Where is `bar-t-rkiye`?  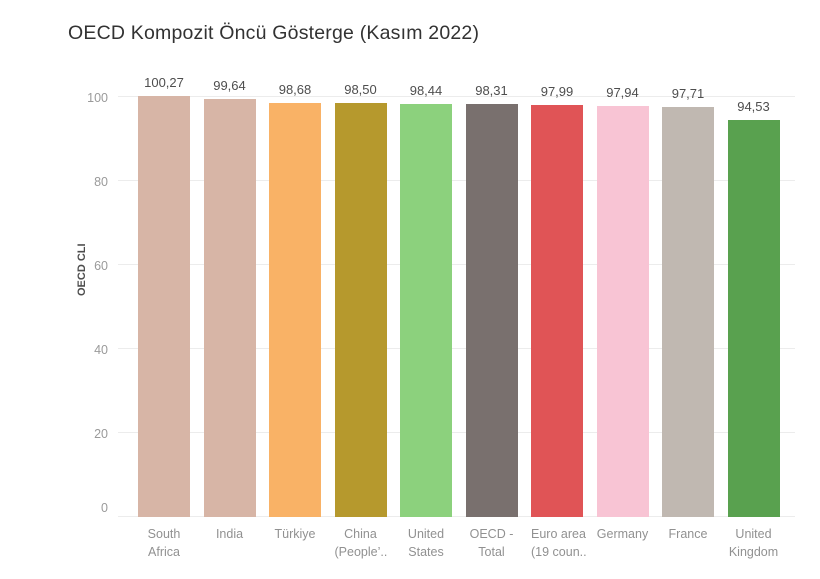 bar-t-rkiye is located at coordinates (295, 309).